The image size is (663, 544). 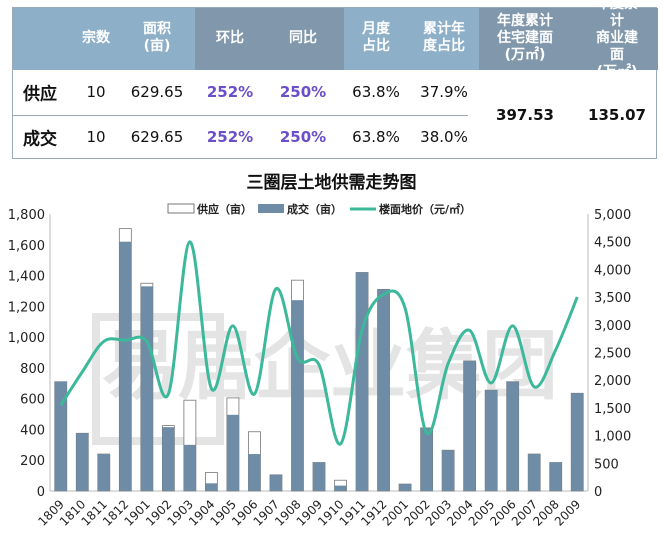 I want to click on right-tick-label: 4,500, so click(x=612, y=243).